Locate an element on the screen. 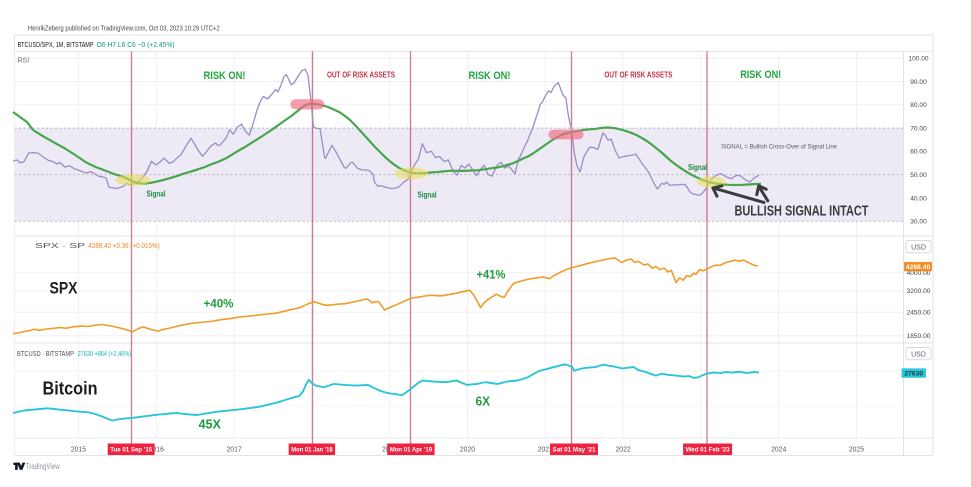 The height and width of the screenshot is (487, 971). svg-text: 2024 is located at coordinates (778, 449).